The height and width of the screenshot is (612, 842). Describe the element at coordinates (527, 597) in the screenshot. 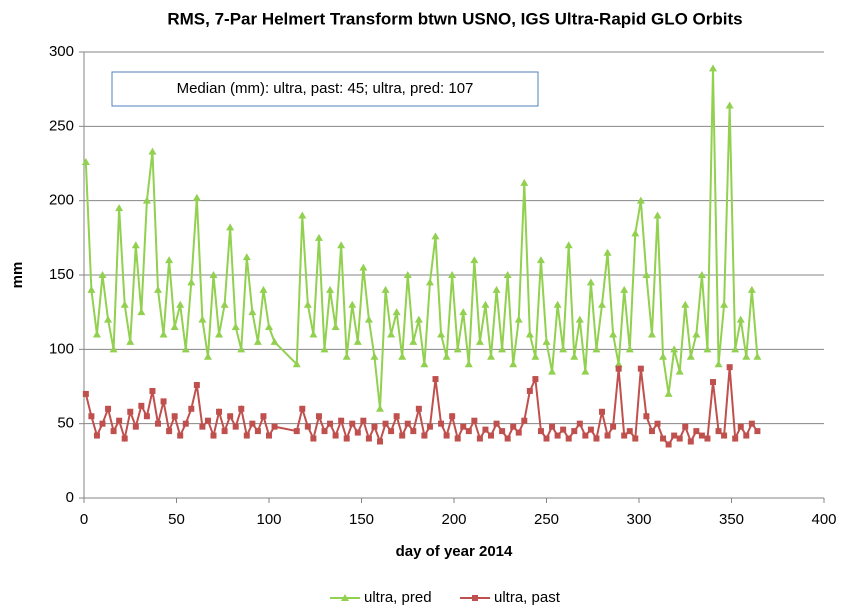

I see `legend-label: ultra, past` at that location.